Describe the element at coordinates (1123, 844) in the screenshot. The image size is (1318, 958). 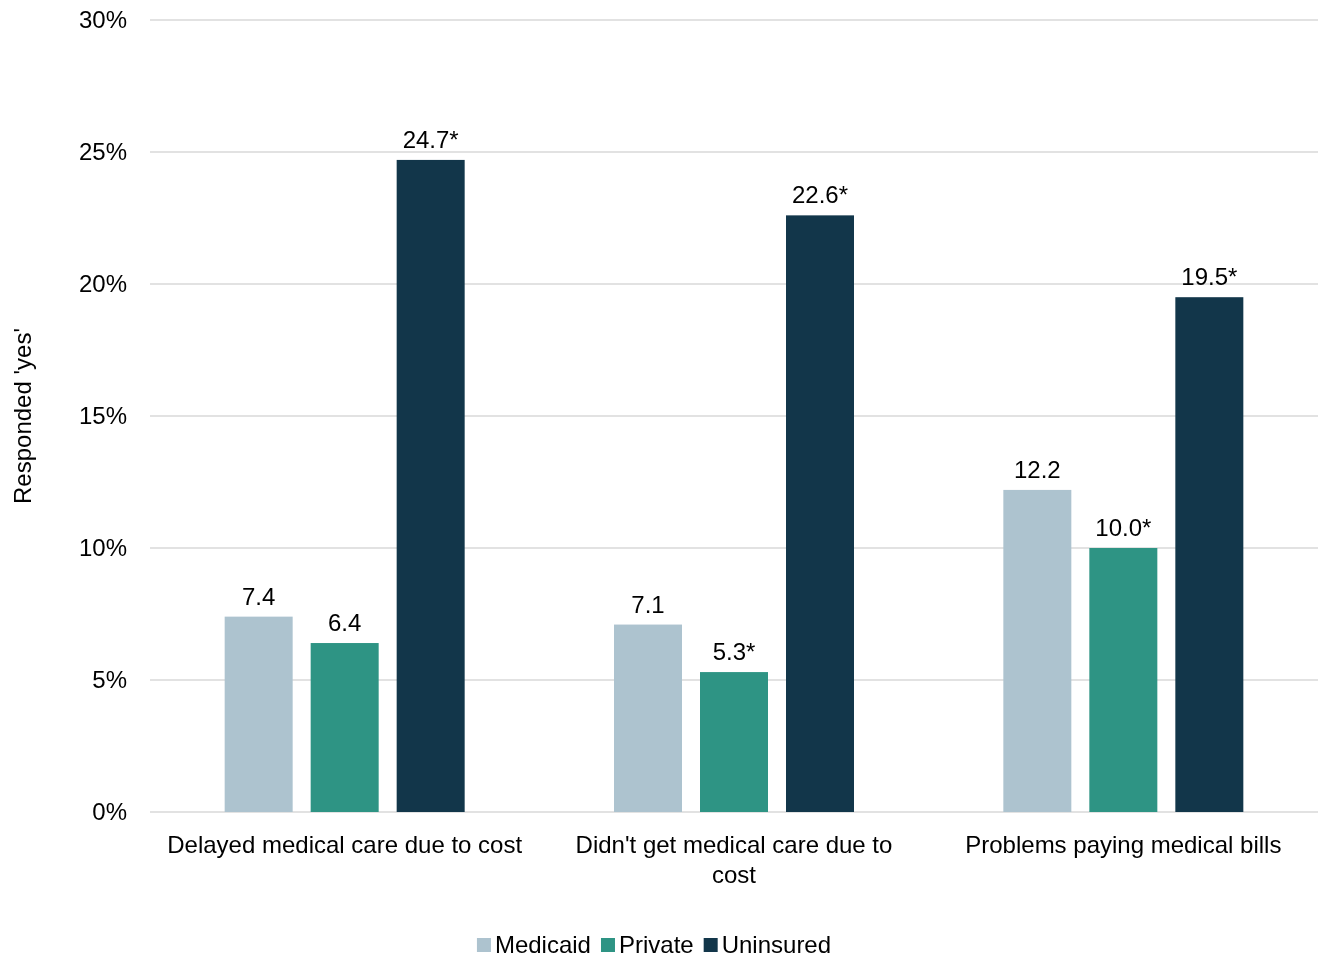
I see `x-tick-label: Problems paying medical bills` at that location.